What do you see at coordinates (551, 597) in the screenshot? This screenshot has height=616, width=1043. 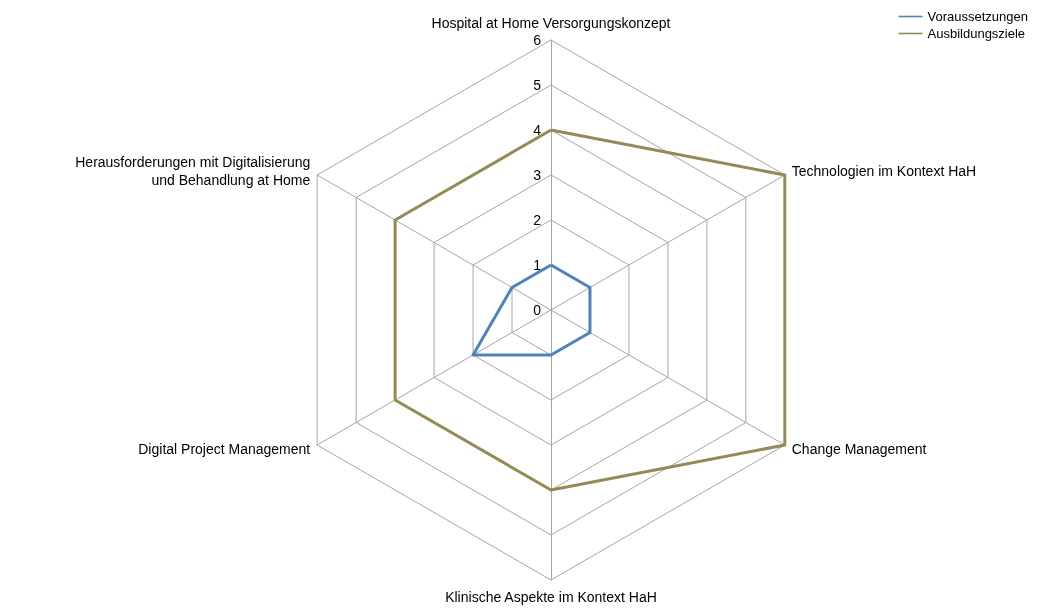 I see `spoke-label: Klinische Aspekte im Kontext HaH` at bounding box center [551, 597].